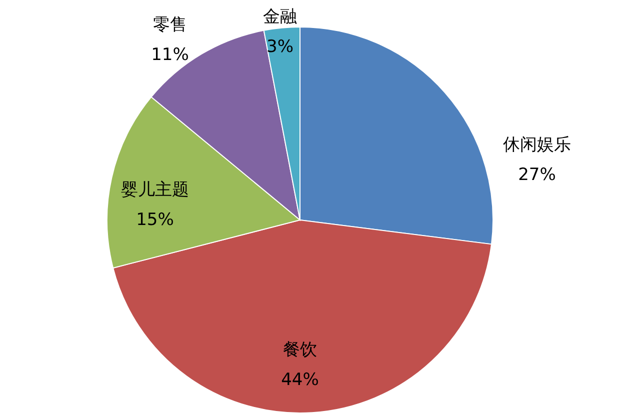 The image size is (640, 418). I want to click on slice-label: 零售, so click(170, 25).